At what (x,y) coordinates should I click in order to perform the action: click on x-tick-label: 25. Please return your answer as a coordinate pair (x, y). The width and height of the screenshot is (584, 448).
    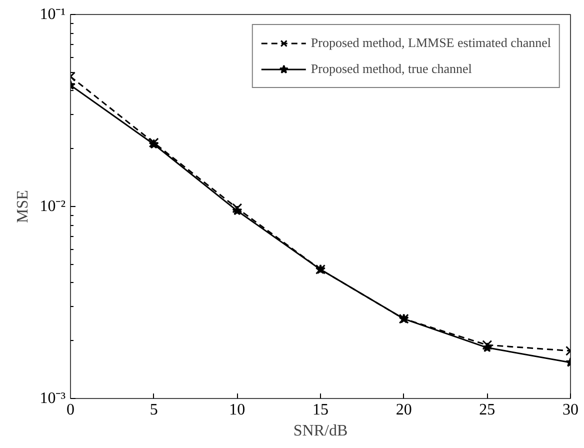
    Looking at the image, I should click on (487, 410).